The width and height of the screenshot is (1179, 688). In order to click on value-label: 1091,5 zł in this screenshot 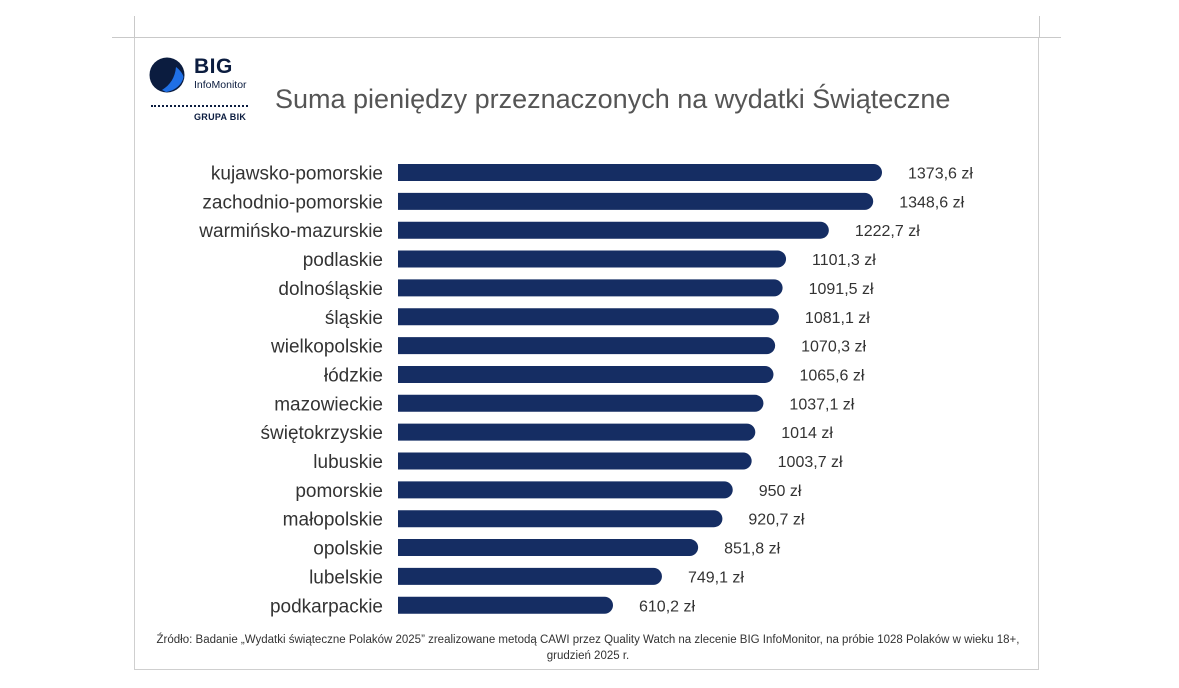, I will do `click(841, 289)`.